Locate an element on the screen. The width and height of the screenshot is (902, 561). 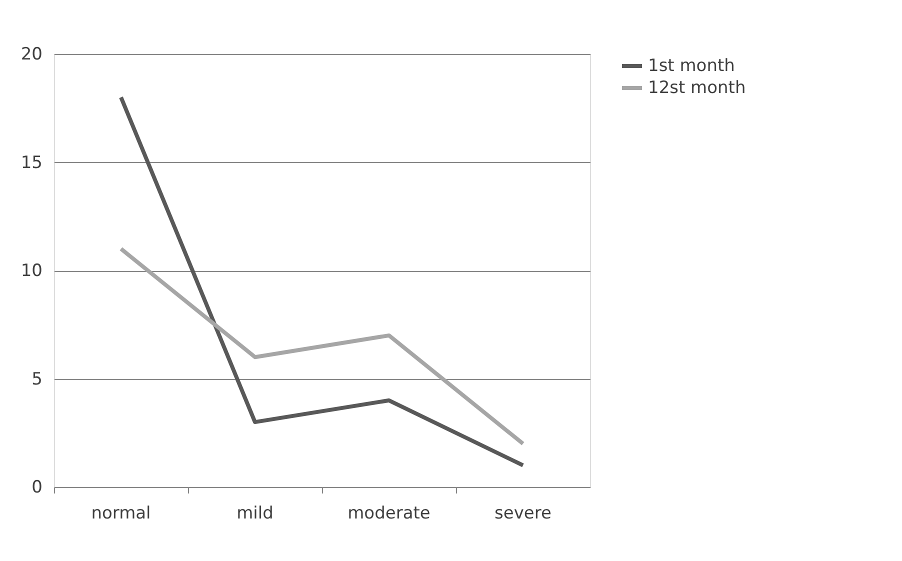
y-tick-label: 0 is located at coordinates (37, 488).